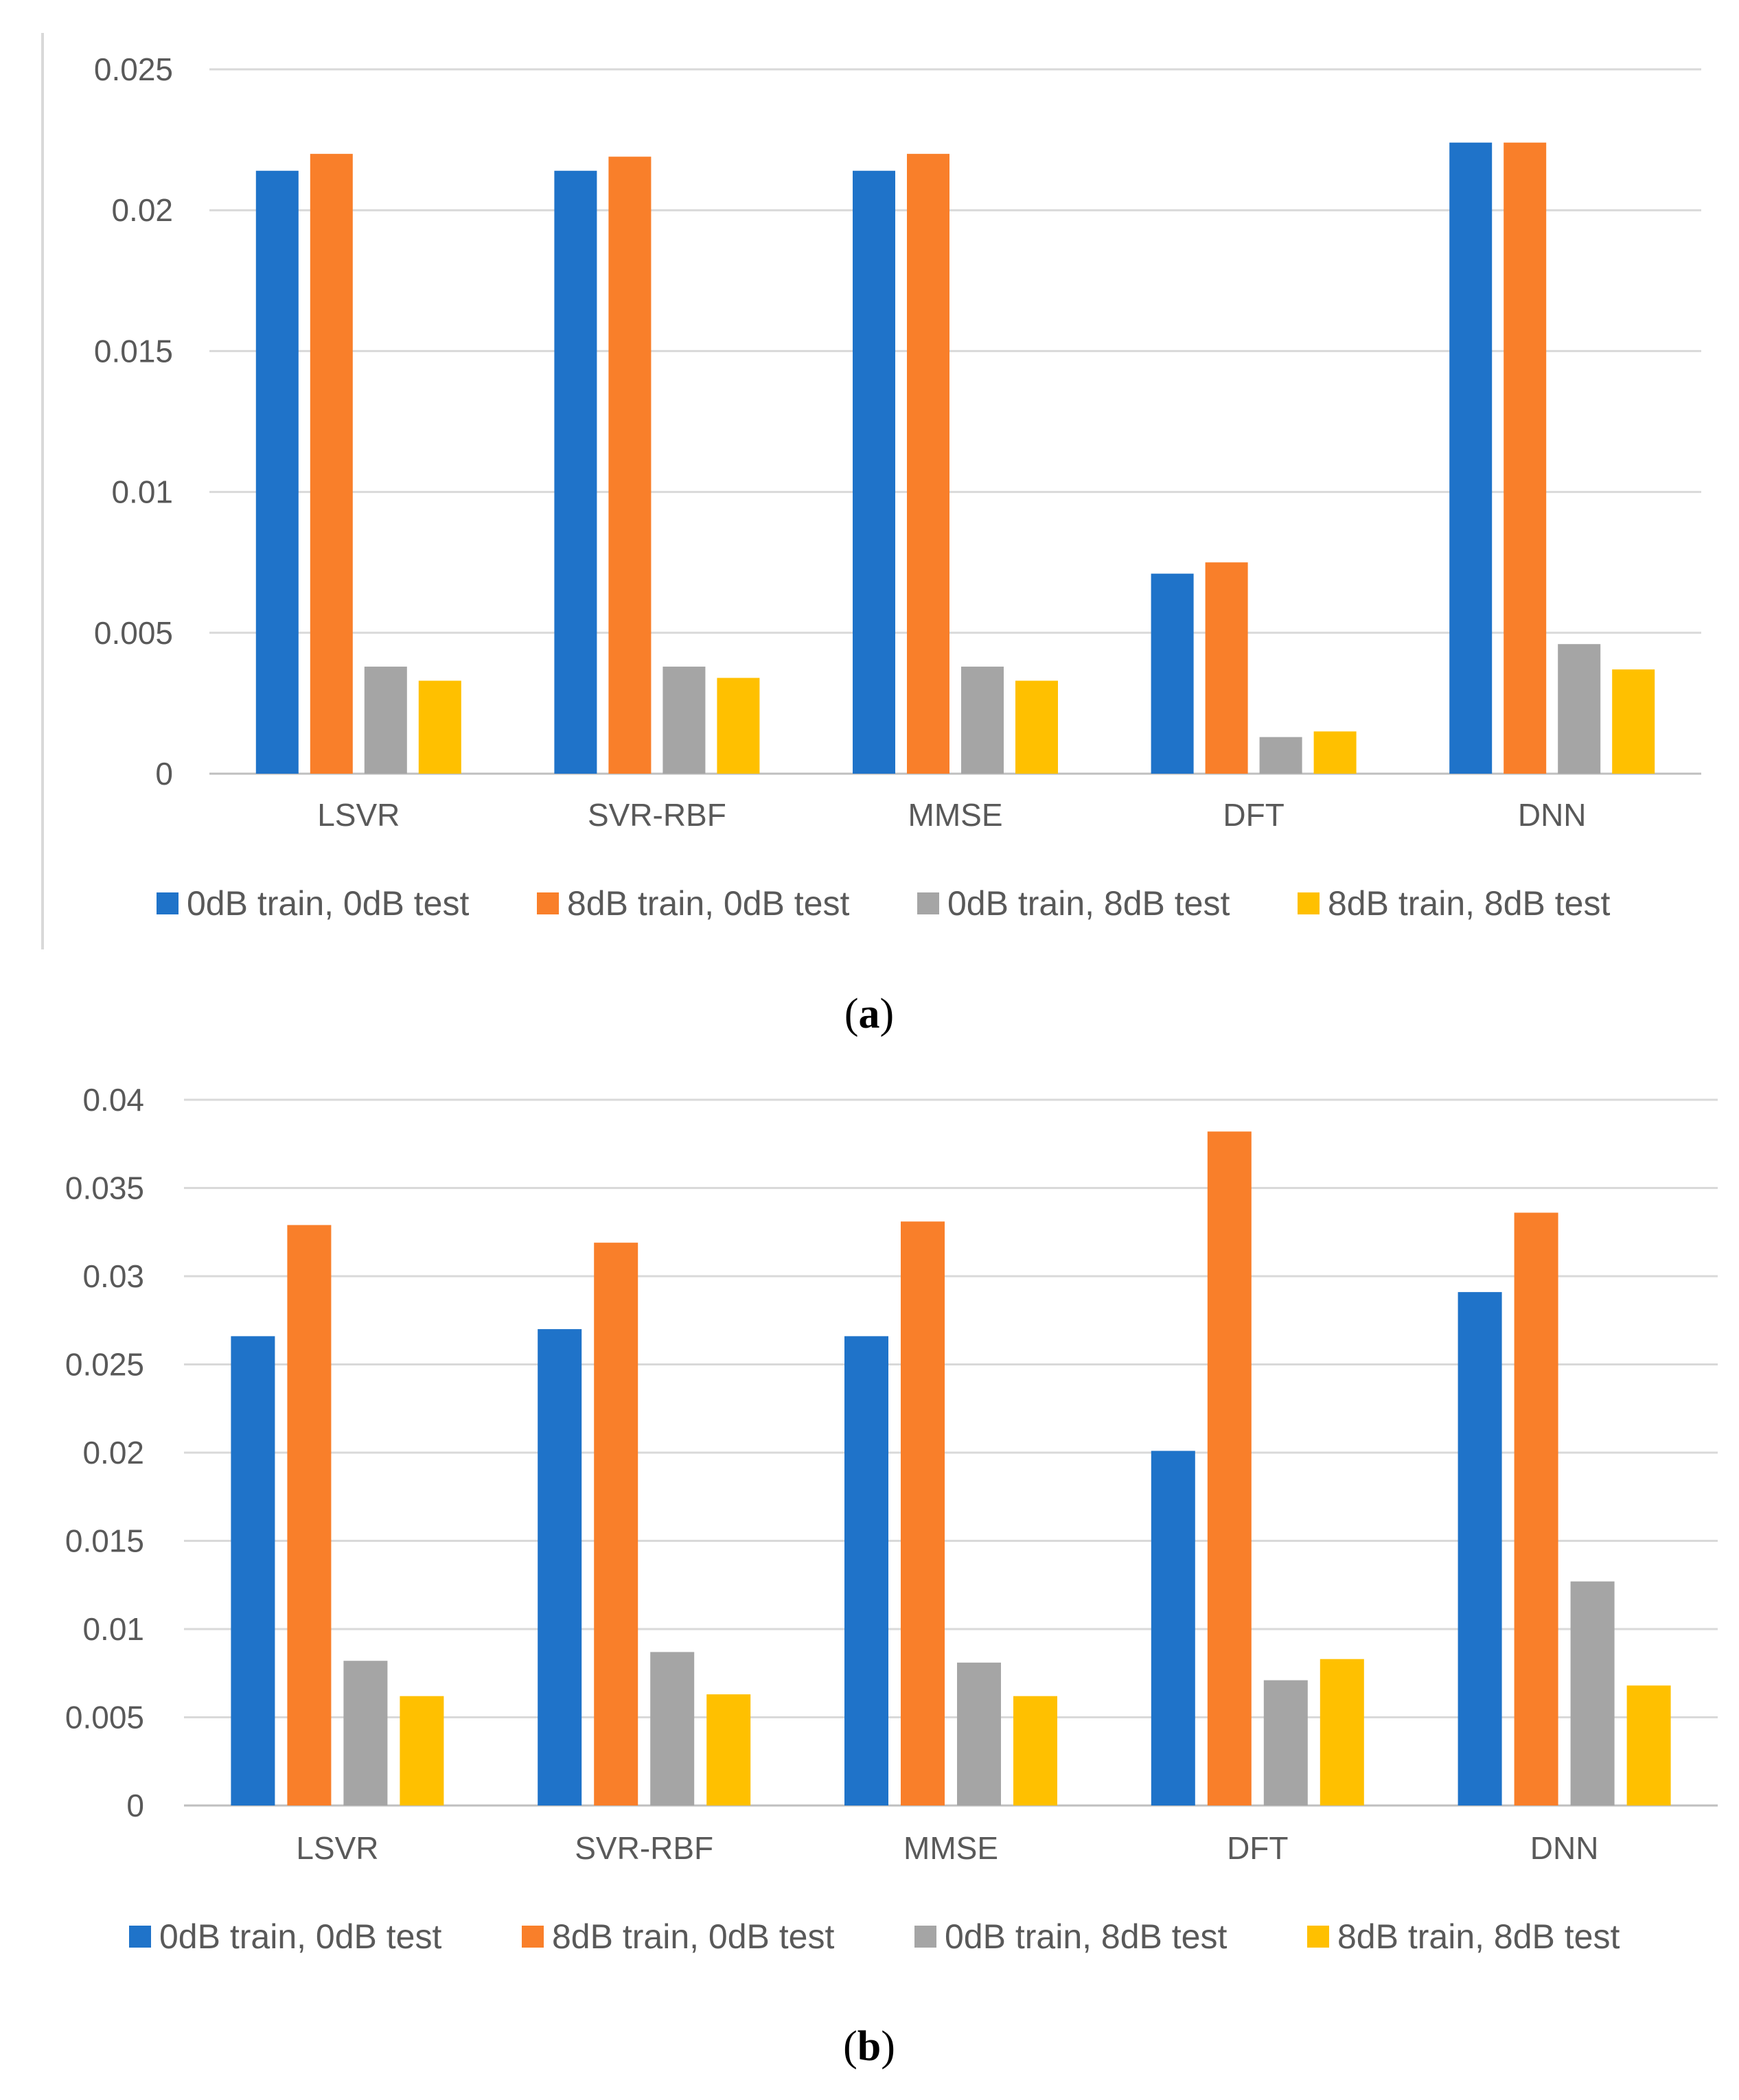 The image size is (1739, 2100). I want to click on y-tick-label: 0.035, so click(104, 1188).